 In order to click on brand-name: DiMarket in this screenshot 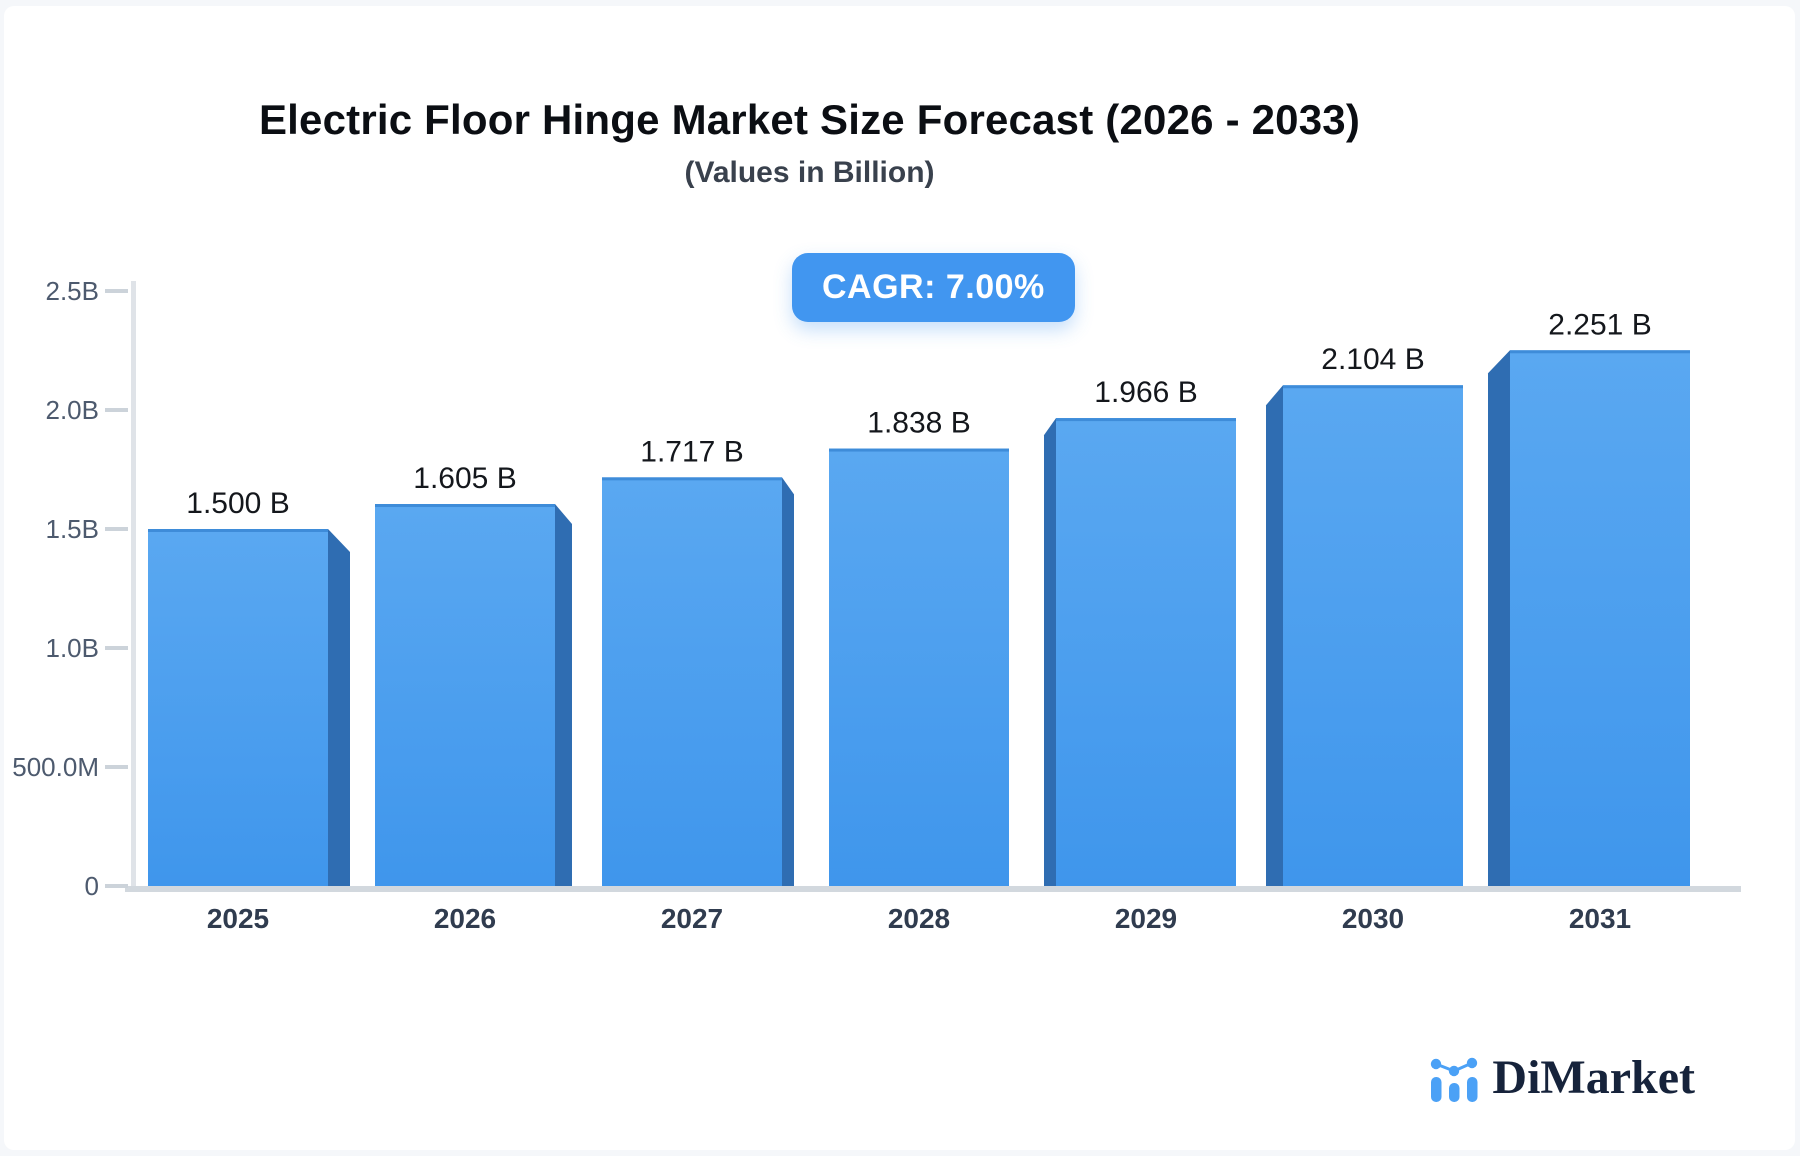, I will do `click(1593, 1077)`.